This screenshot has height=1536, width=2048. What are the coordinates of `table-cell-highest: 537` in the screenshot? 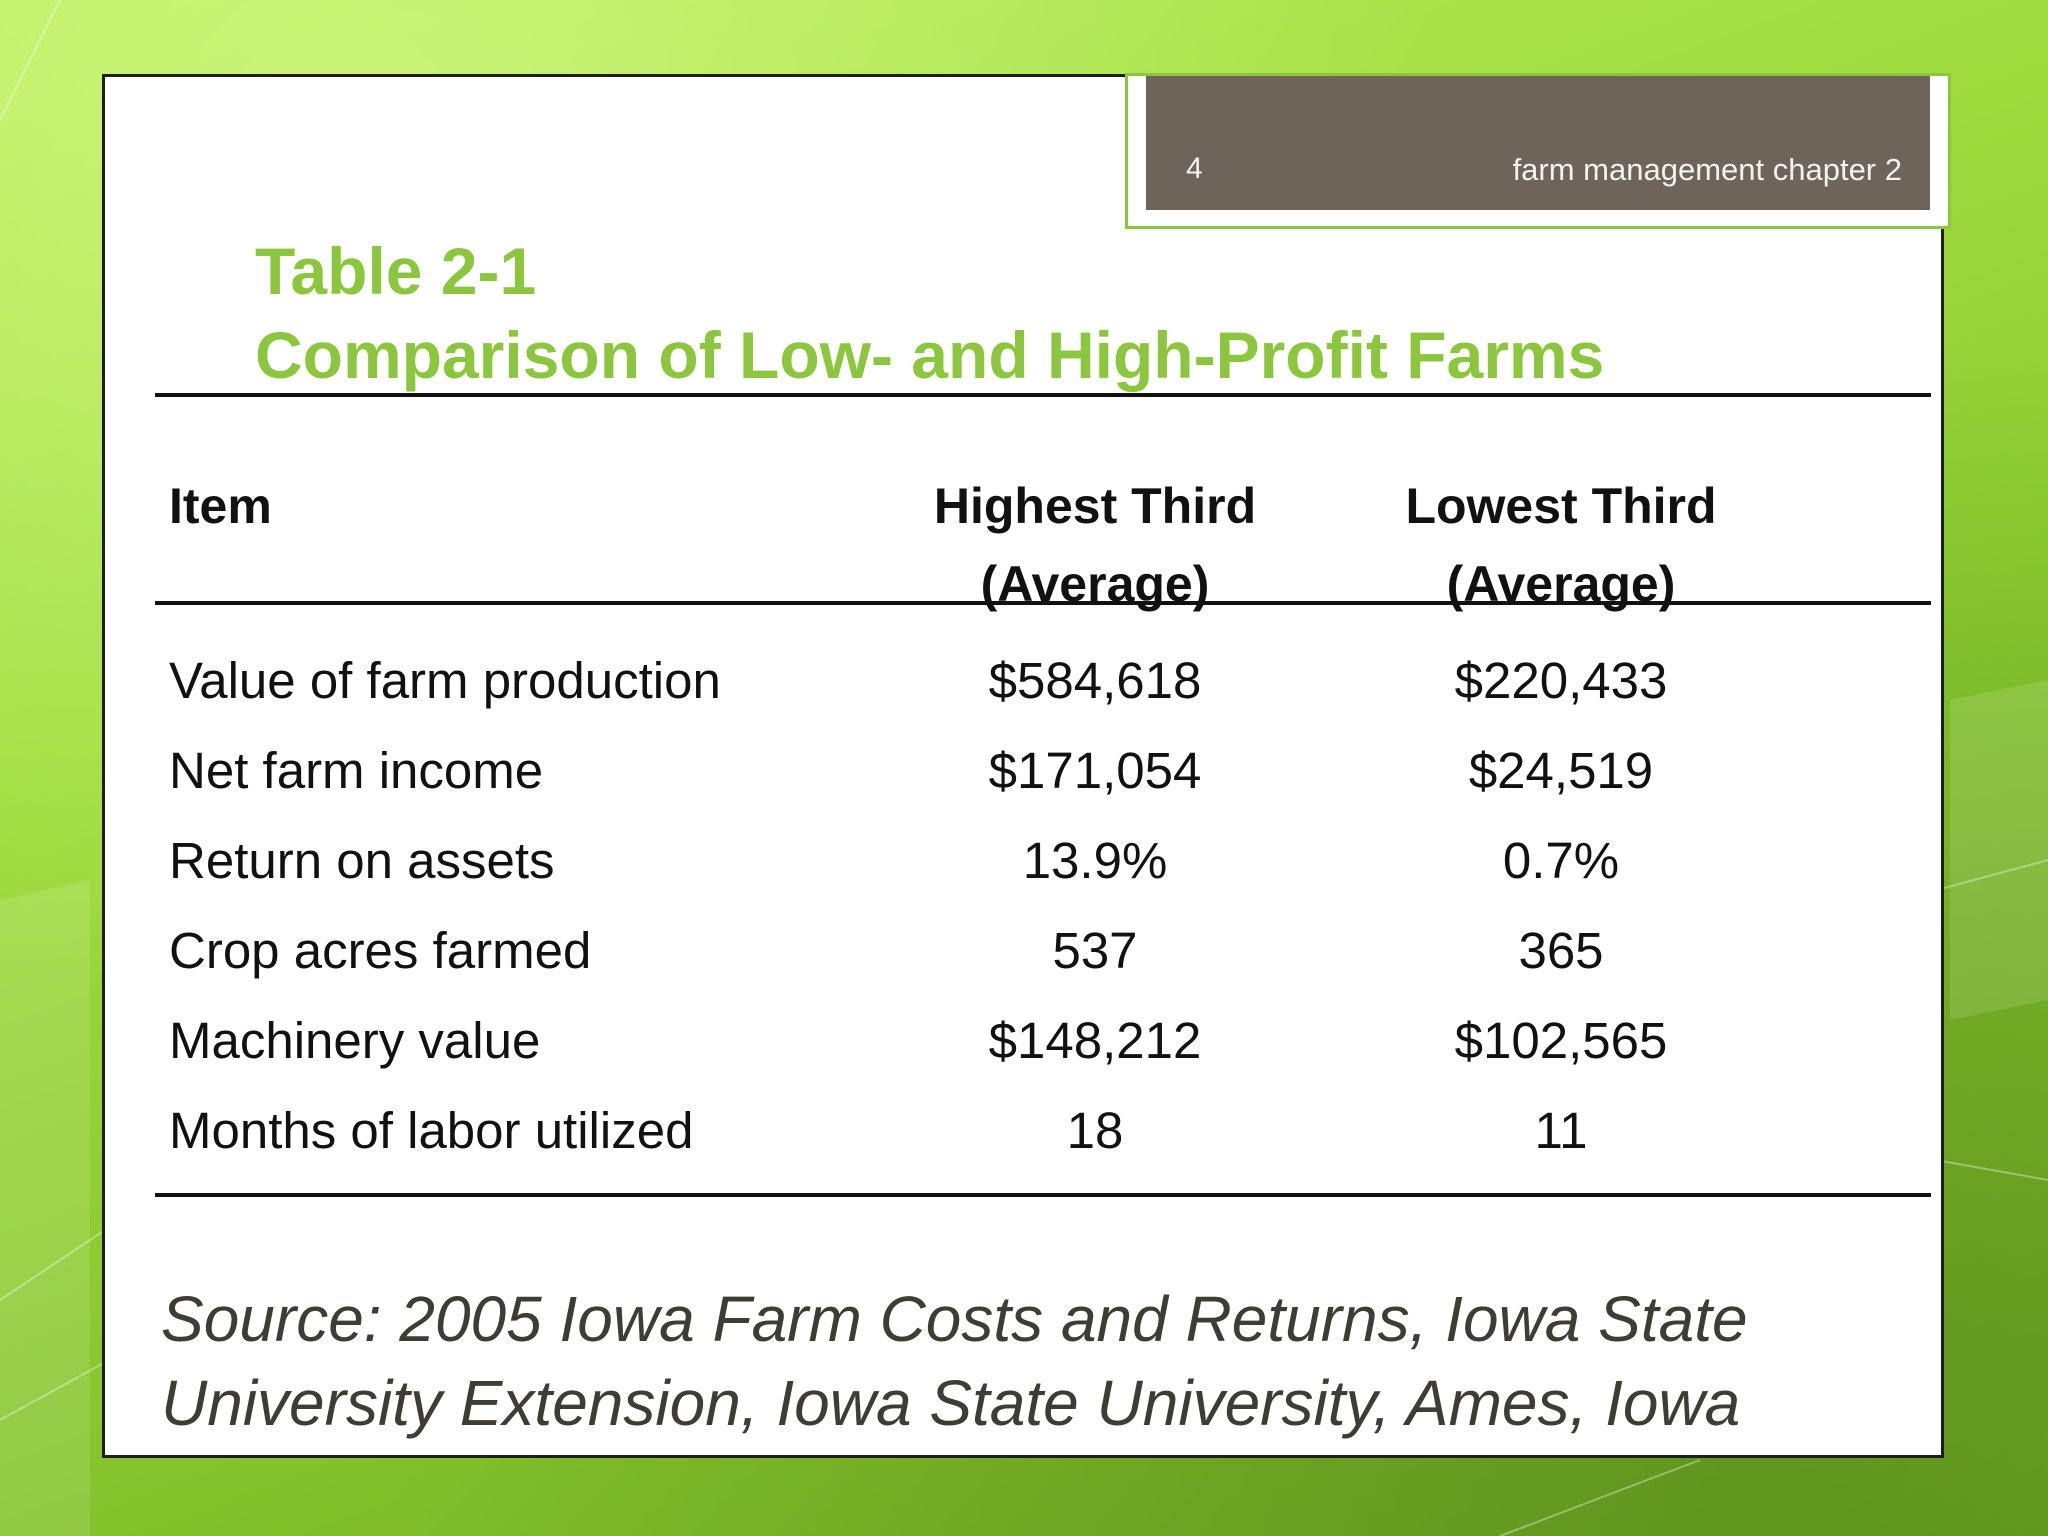 It's located at (1095, 950).